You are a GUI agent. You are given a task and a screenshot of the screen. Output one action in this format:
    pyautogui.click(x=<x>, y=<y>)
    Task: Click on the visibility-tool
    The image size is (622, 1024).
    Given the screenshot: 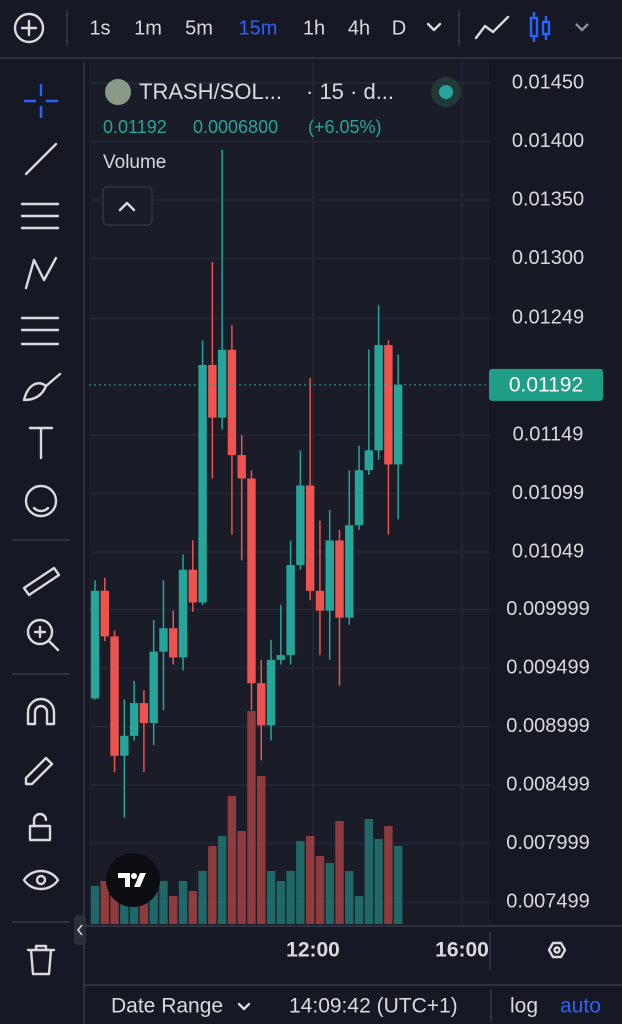 What is the action you would take?
    pyautogui.click(x=41, y=880)
    